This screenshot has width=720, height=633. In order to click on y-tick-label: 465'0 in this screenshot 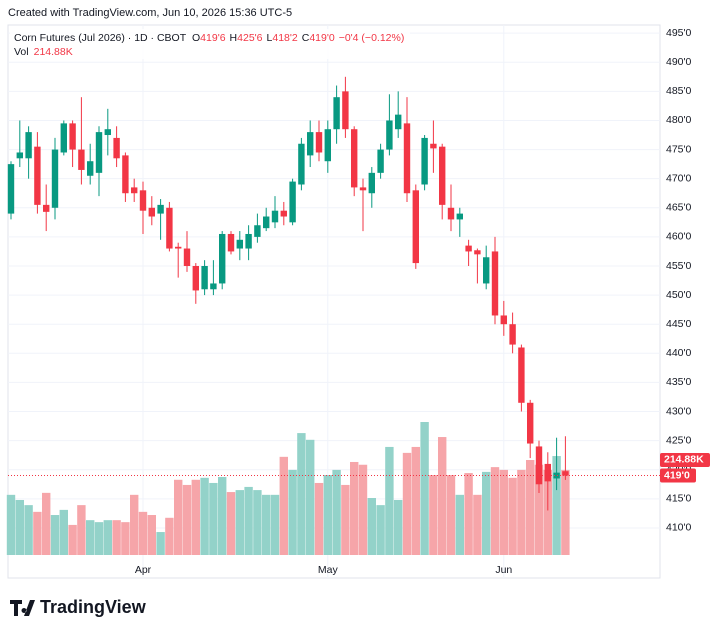, I will do `click(679, 208)`.